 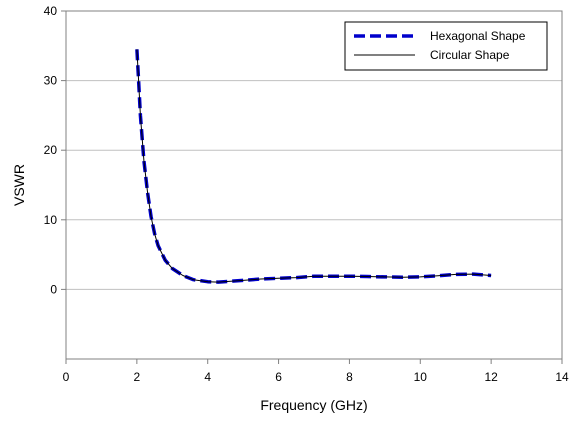 I want to click on y-tick-label: 0, so click(x=53, y=289).